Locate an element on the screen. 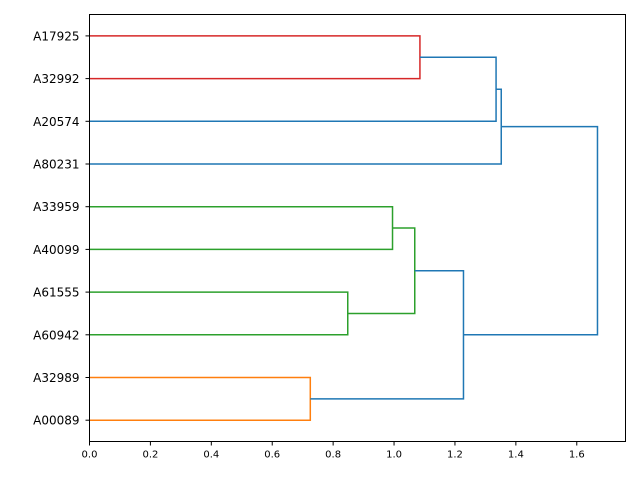  leaf-label: A40099 is located at coordinates (56, 250).